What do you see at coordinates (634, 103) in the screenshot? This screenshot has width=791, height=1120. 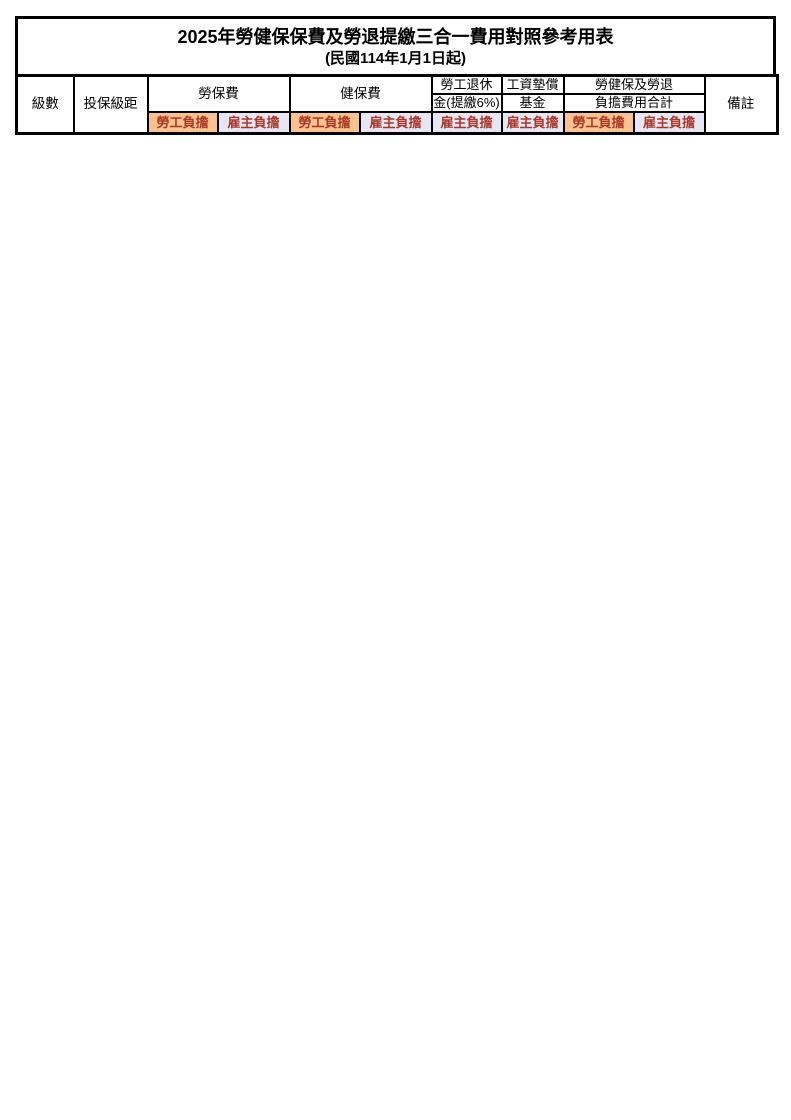 I see `col-header-total-line2: 負擔費用合計` at bounding box center [634, 103].